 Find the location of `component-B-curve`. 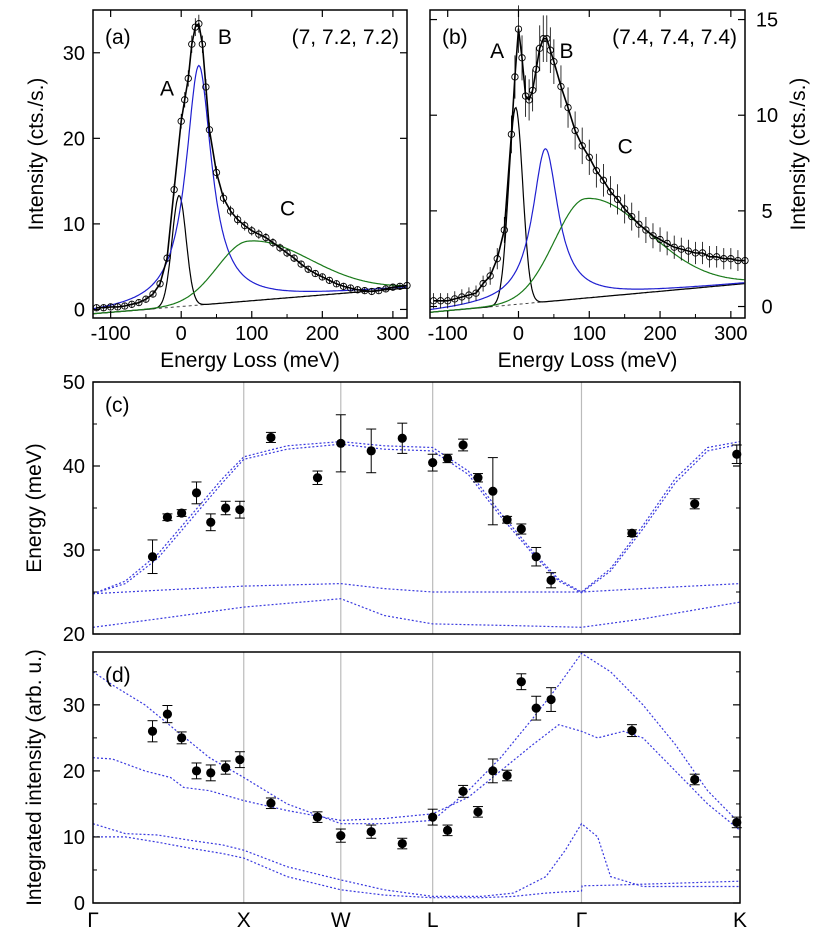

component-B-curve is located at coordinates (249, 187).